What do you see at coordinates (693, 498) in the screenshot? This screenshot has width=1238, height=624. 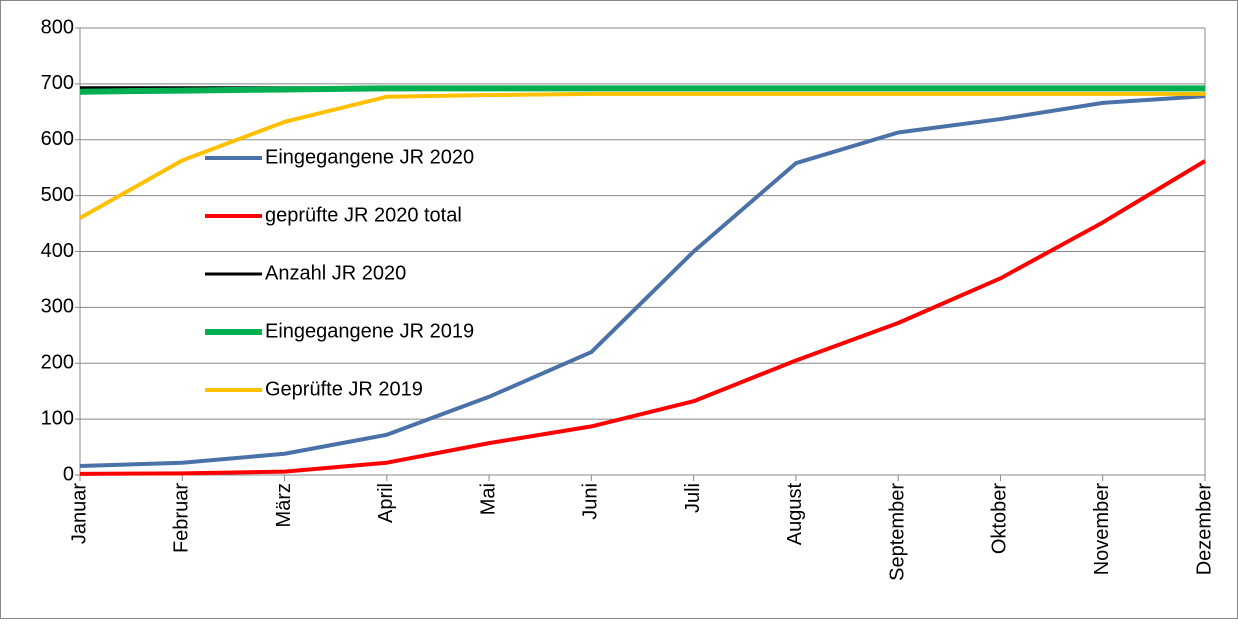 I see `x-tick-label: Juli` at bounding box center [693, 498].